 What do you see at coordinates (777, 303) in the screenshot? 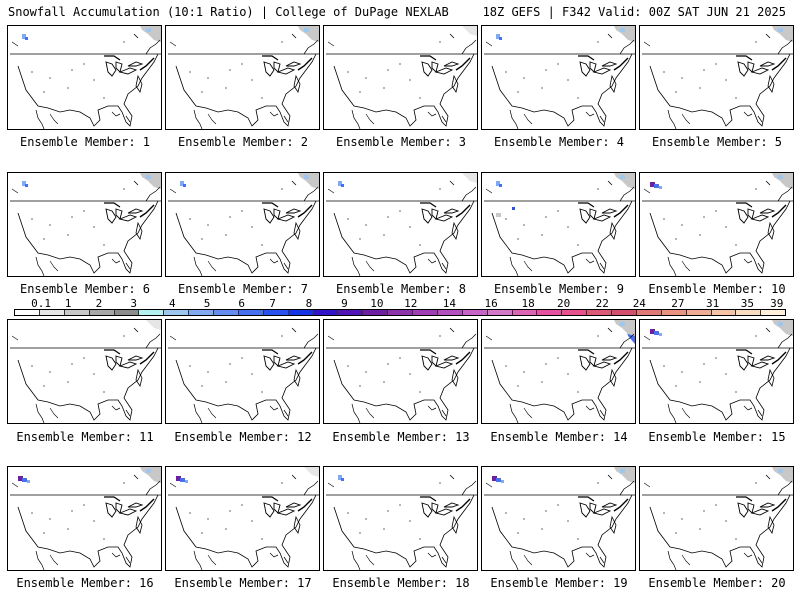
I see `scale-tick-label: 39` at bounding box center [777, 303].